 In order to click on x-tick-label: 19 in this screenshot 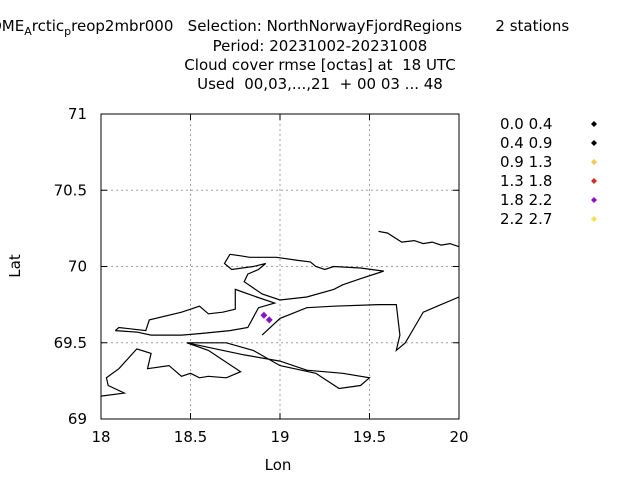, I will do `click(279, 437)`.